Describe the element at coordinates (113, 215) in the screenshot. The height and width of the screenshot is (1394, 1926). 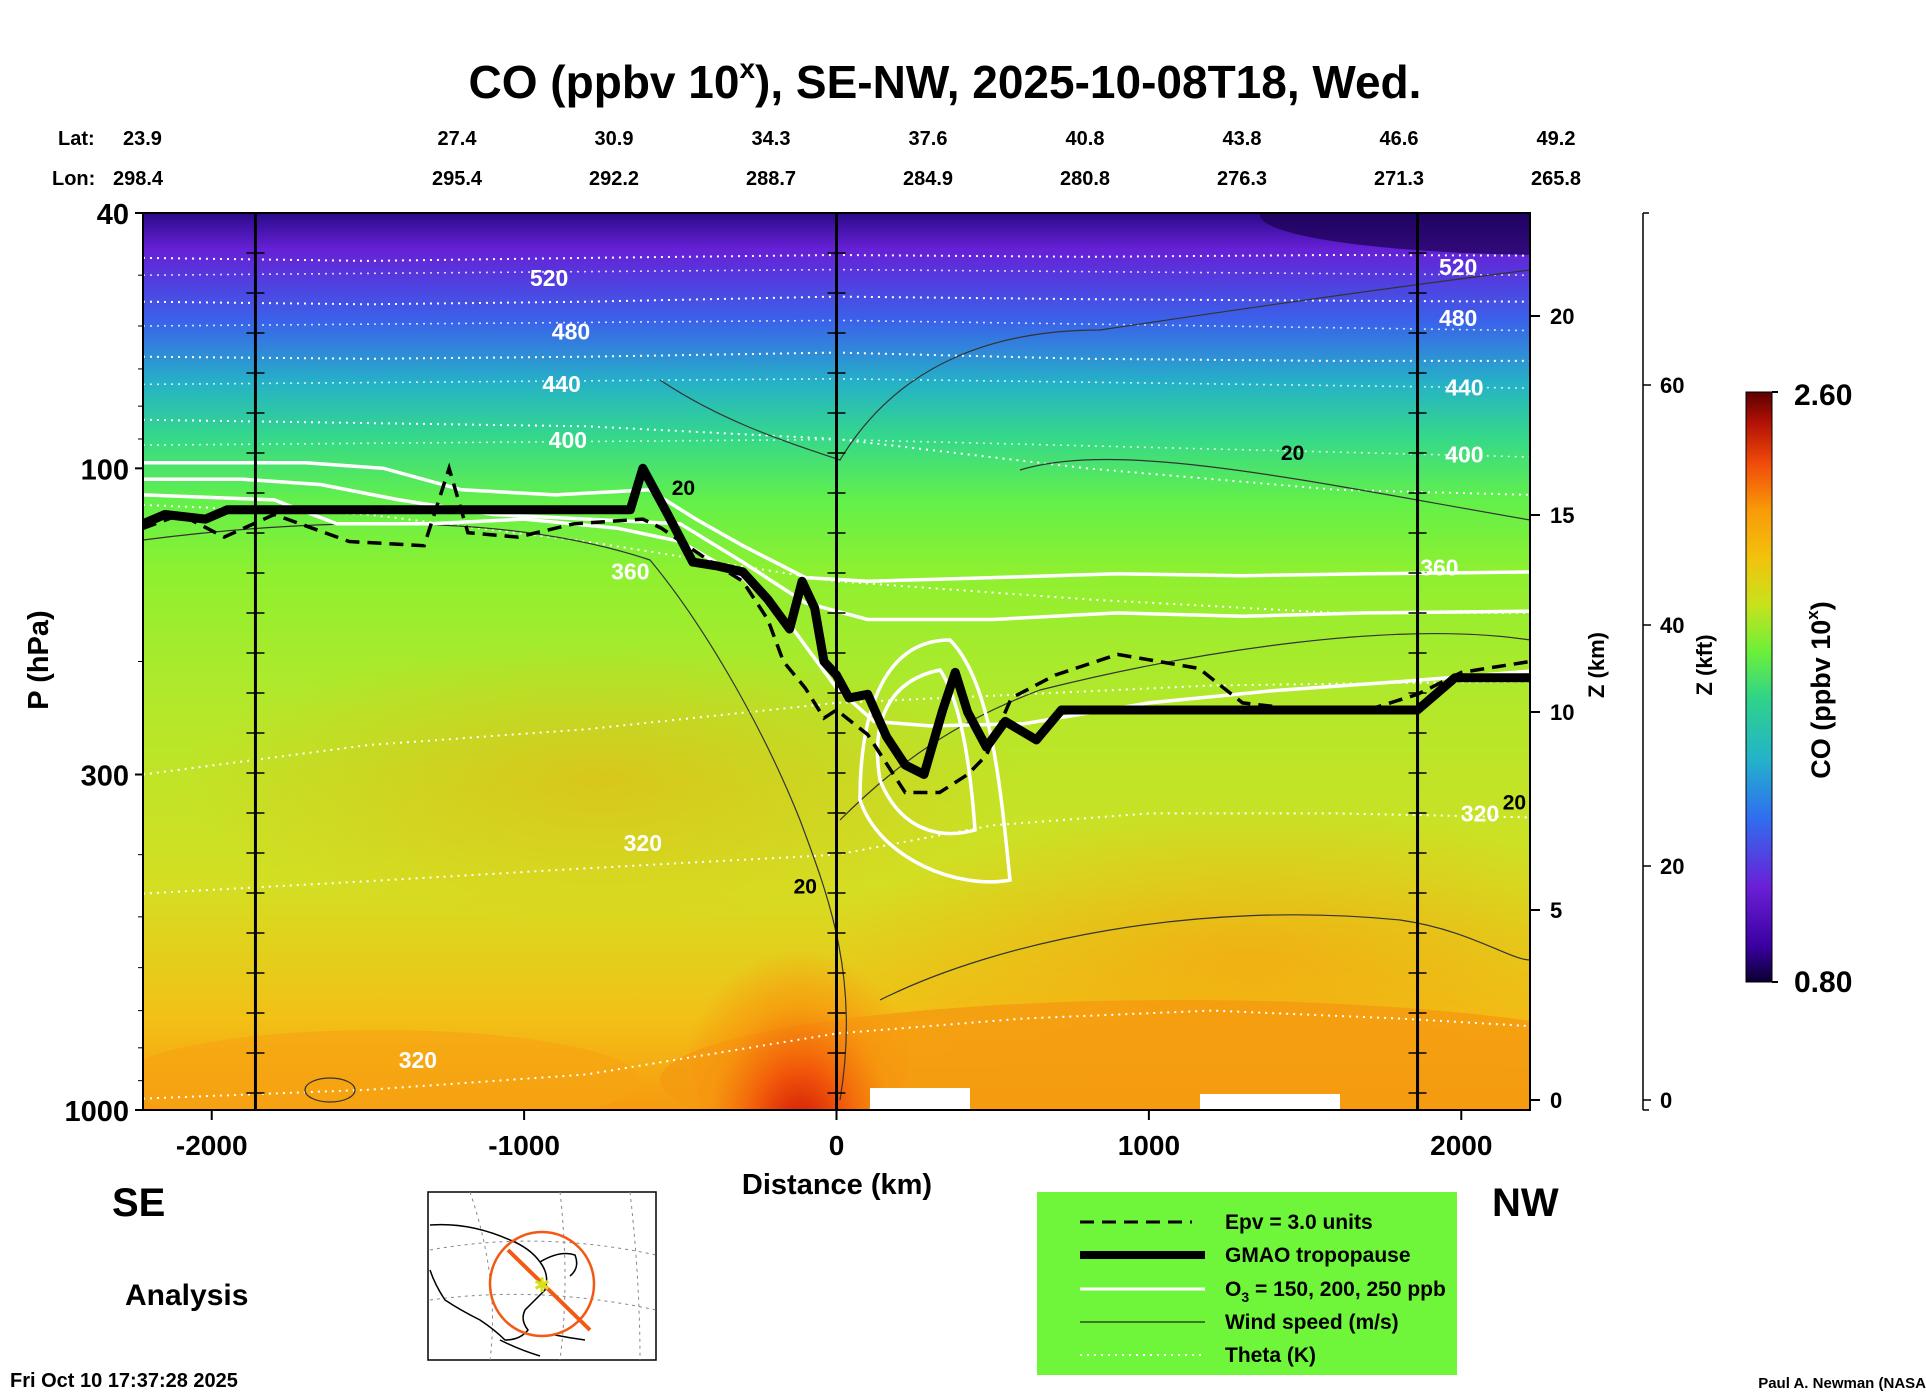
I see `p-tick-label: 40` at that location.